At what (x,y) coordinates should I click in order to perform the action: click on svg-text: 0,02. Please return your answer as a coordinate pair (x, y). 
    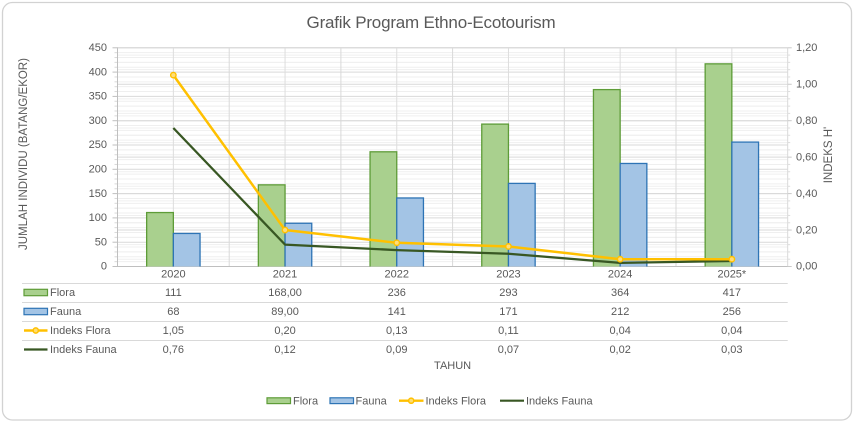
    Looking at the image, I should click on (619, 350).